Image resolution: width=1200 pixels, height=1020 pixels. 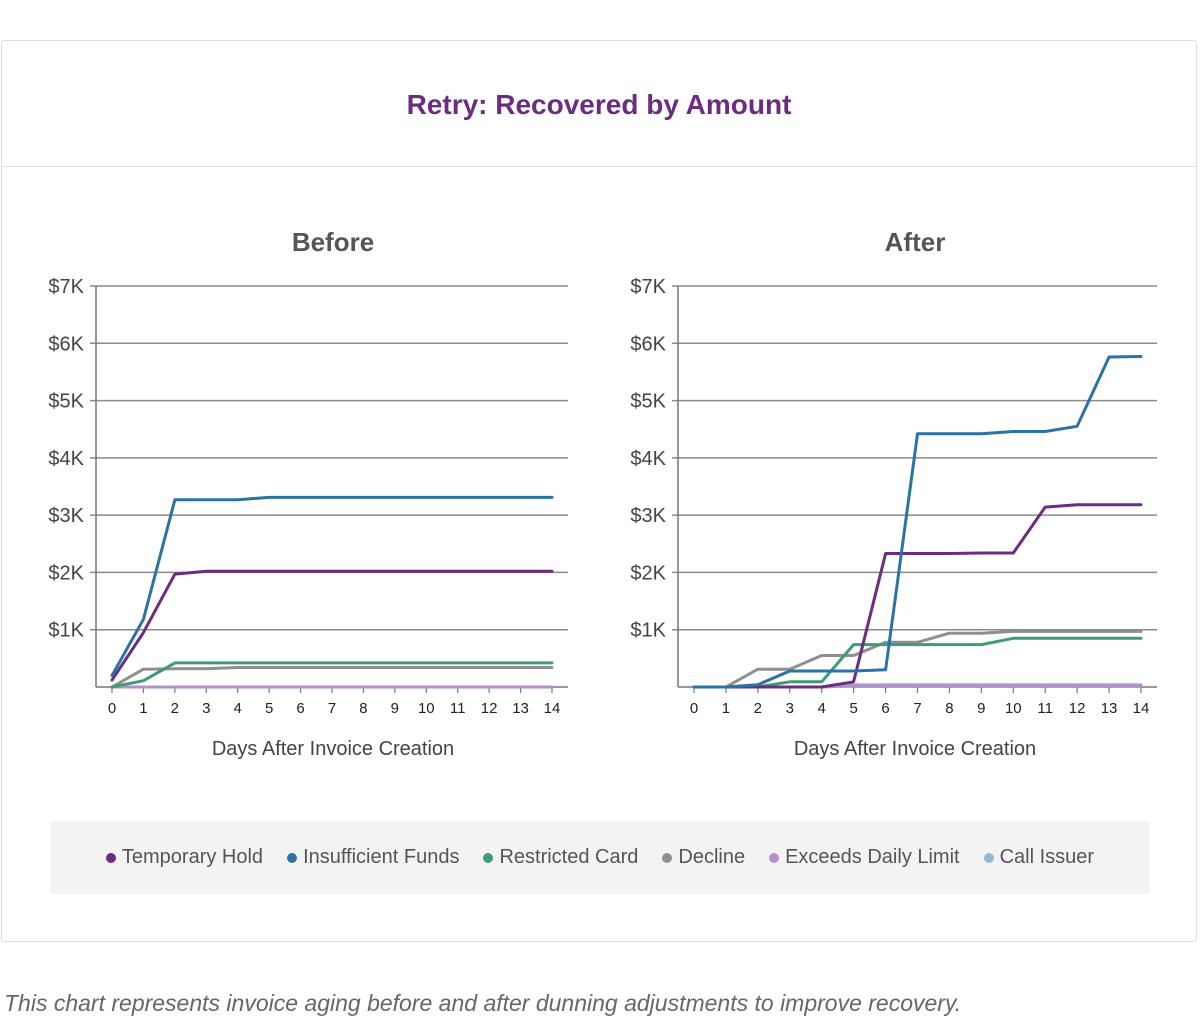 I want to click on legend-label: Insufficient Funds, so click(x=381, y=857).